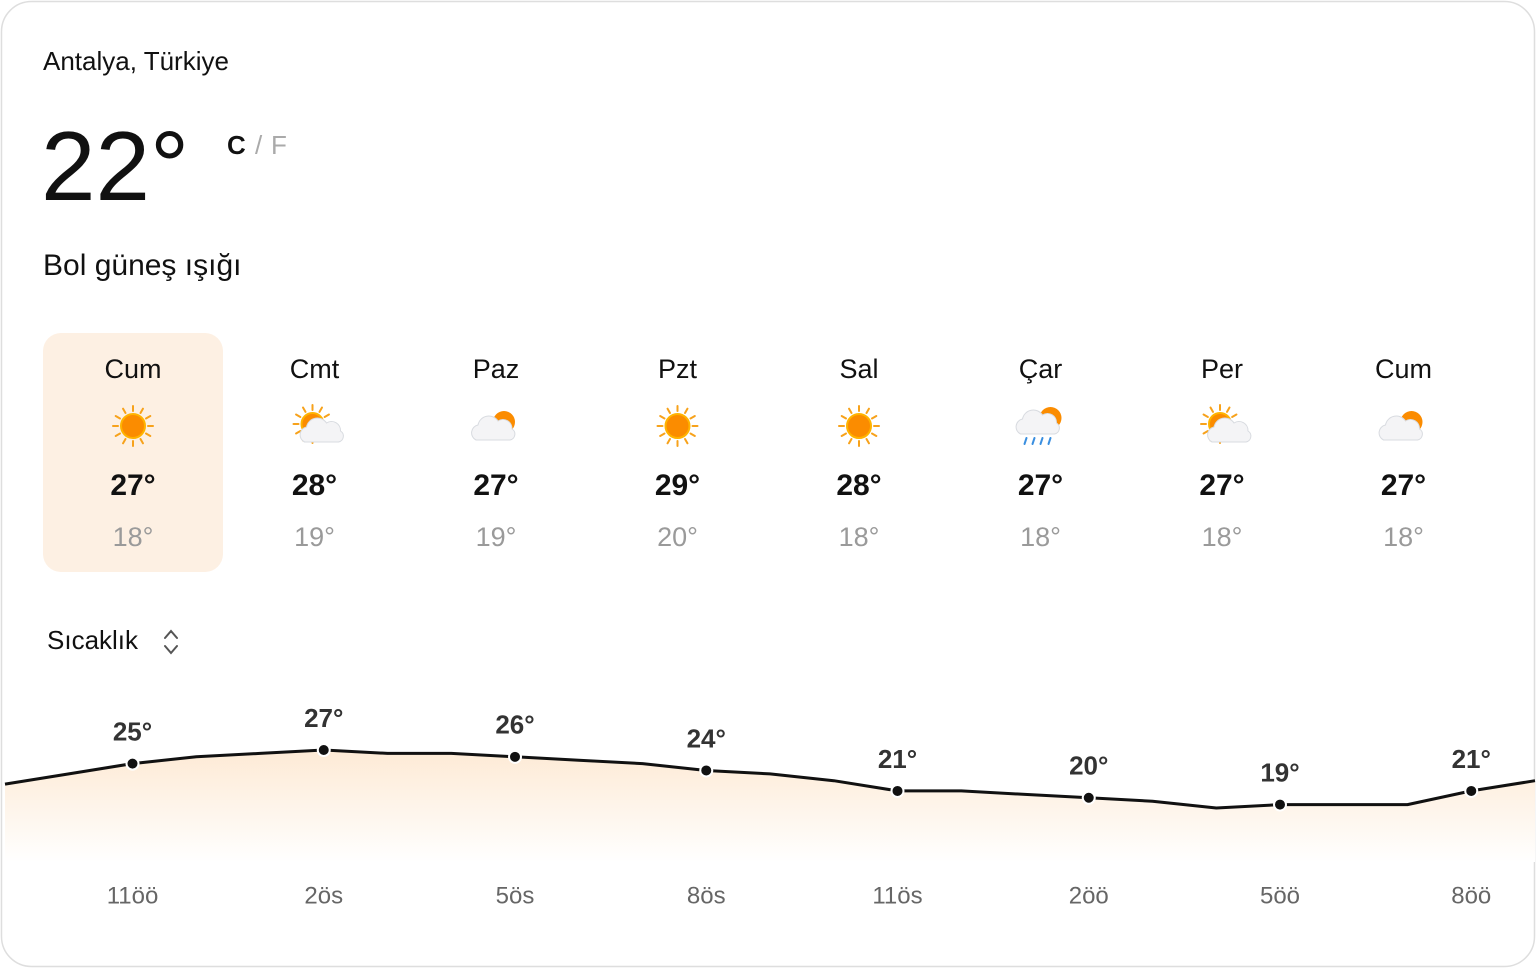 The image size is (1536, 973). What do you see at coordinates (514, 725) in the screenshot?
I see `value-label: 26°` at bounding box center [514, 725].